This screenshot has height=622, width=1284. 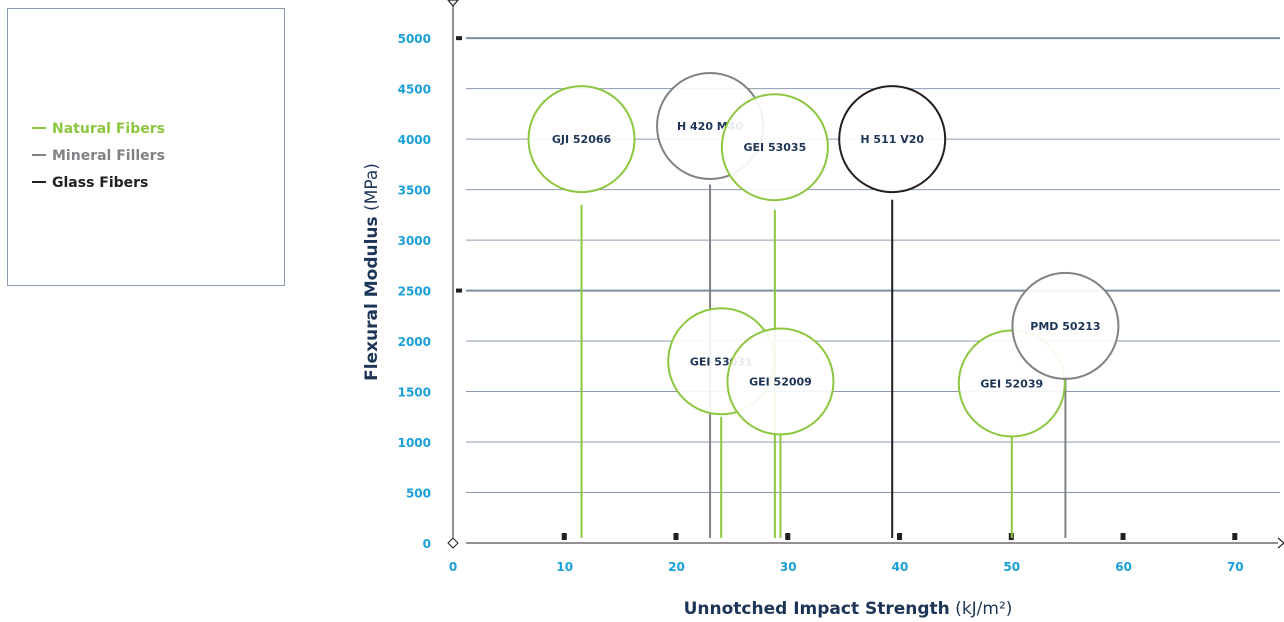 What do you see at coordinates (108, 156) in the screenshot?
I see `legend-label: Mineral Fillers` at bounding box center [108, 156].